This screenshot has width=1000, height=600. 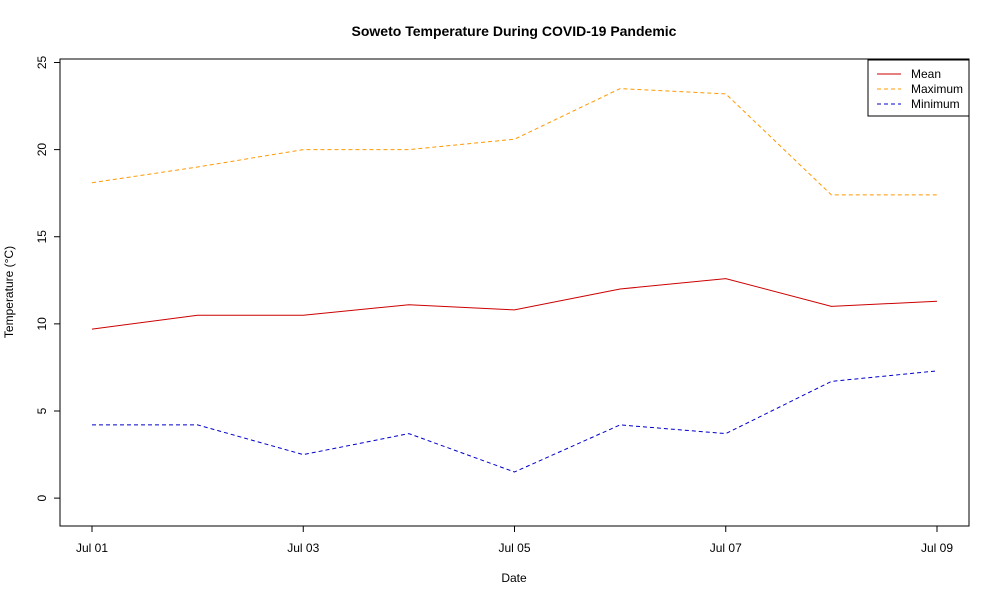 I want to click on legend-label-mean: Mean, so click(x=926, y=74).